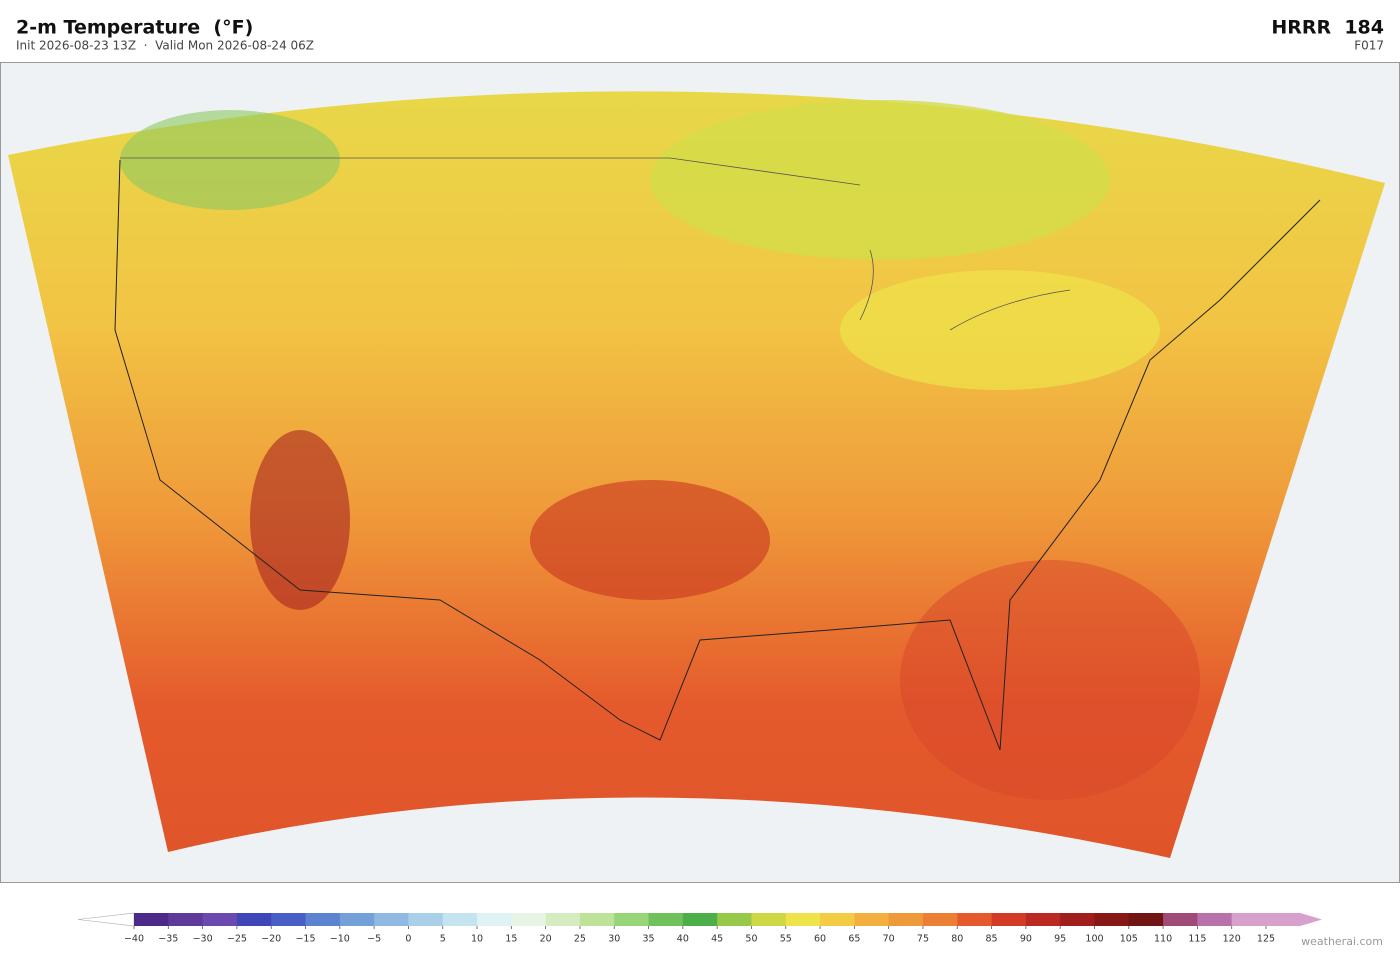  Describe the element at coordinates (614, 939) in the screenshot. I see `colorbar-tick-label: 30` at that location.